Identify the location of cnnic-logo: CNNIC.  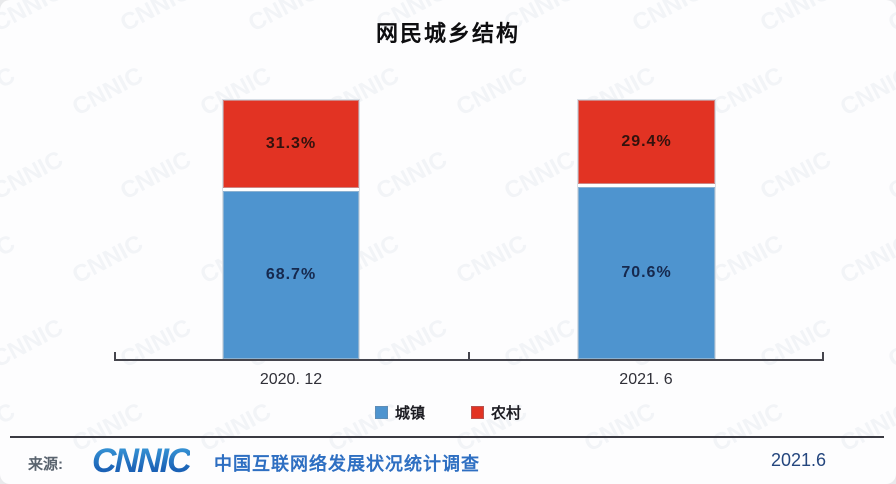
(142, 461).